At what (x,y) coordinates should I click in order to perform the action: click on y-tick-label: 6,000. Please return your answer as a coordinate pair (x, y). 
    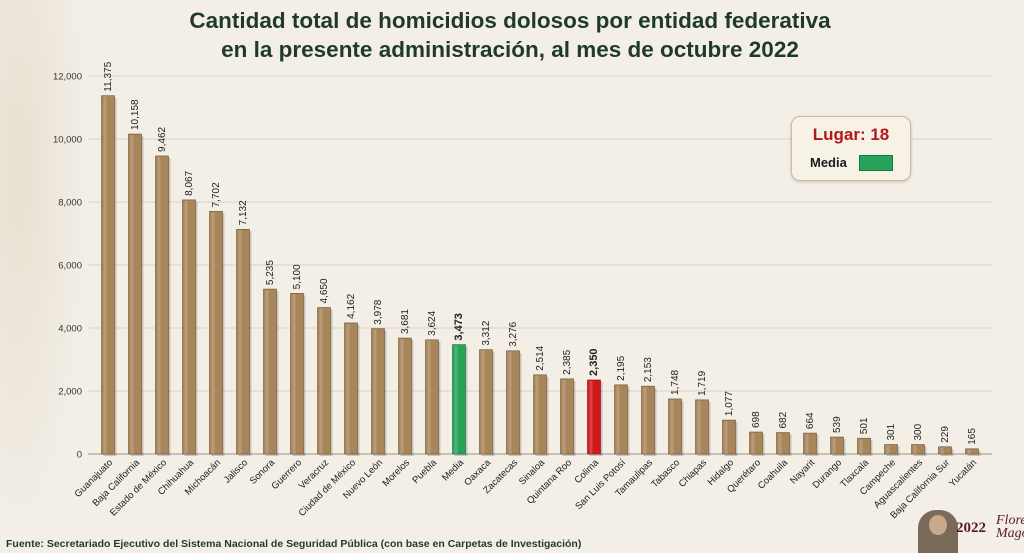
    Looking at the image, I should click on (70, 266).